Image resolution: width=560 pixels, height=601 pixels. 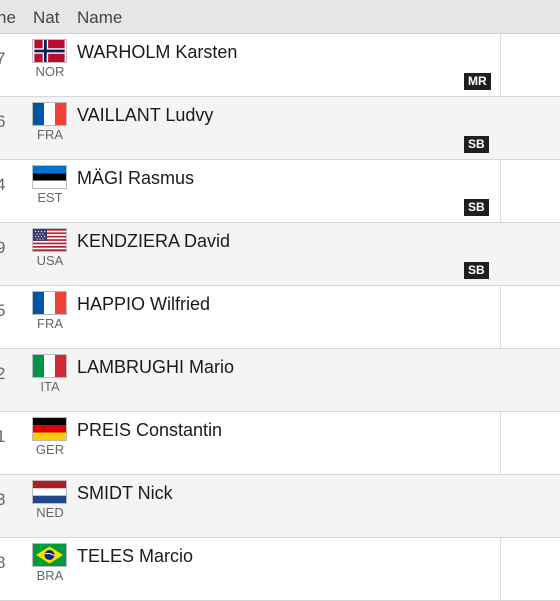 I want to click on table-row: 7 NOR WARHOLM Karsten MR, so click(x=280, y=65).